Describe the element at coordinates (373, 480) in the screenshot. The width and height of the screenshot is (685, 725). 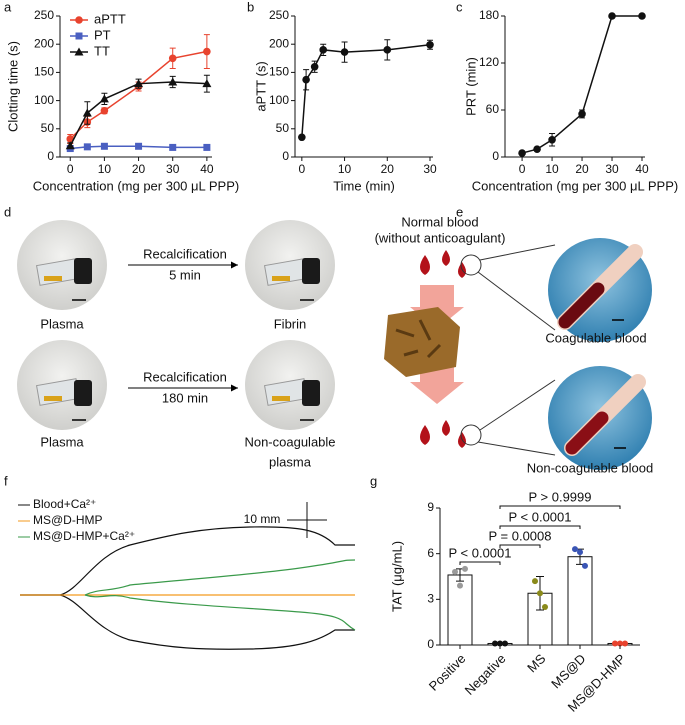
I see `panel-label: g` at that location.